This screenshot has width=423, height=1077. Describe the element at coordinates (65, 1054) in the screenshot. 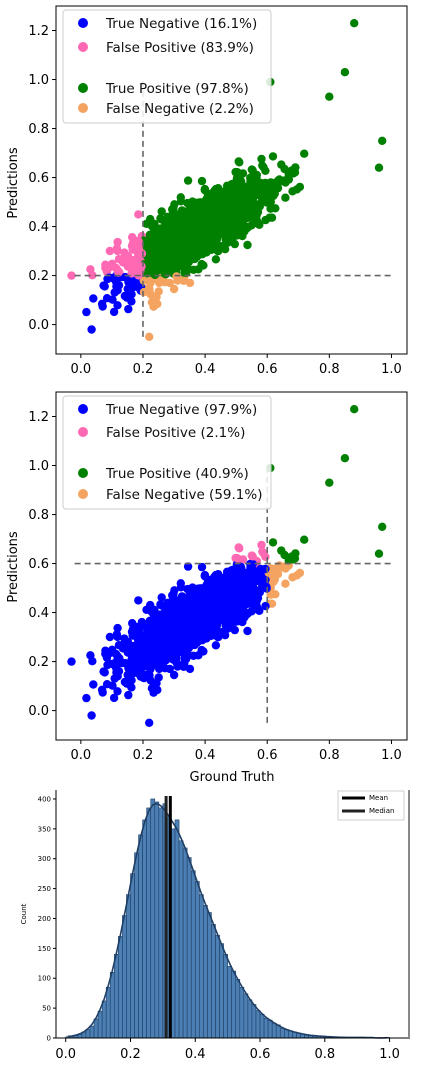

I see `x-tick-label: 0.0` at that location.